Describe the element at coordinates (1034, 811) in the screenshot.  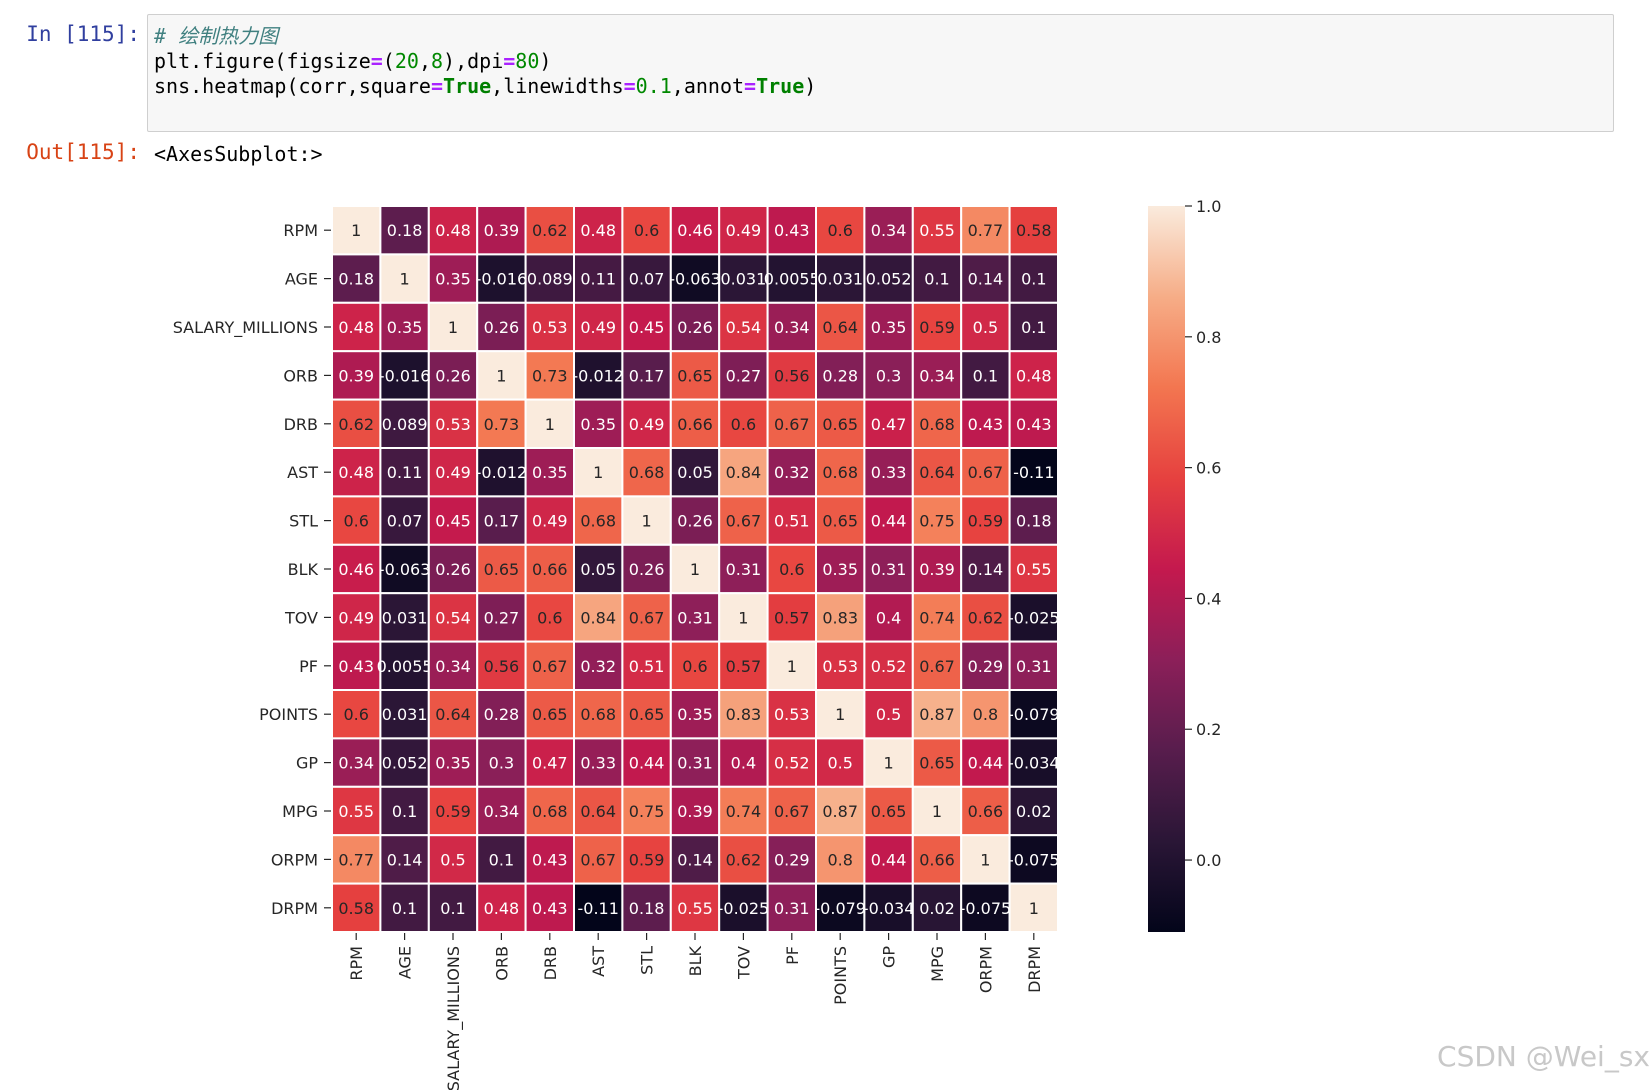
I see `heatmap-cell-annotation: 0.02` at that location.